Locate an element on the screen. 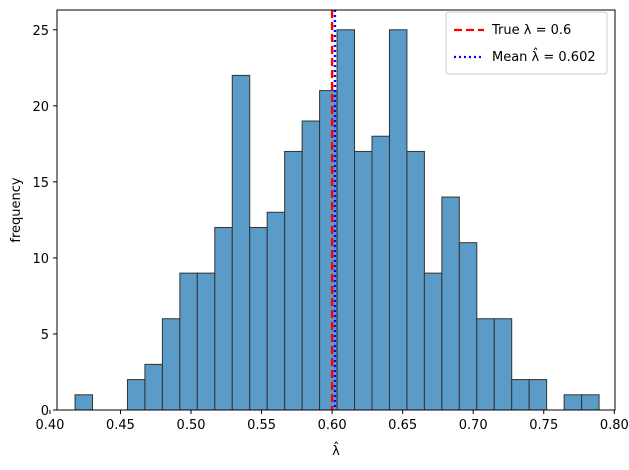 Image resolution: width=629 pixels, height=470 pixels. y-axis-ticks: 0 5 10 15 20 25 is located at coordinates (44, 221).